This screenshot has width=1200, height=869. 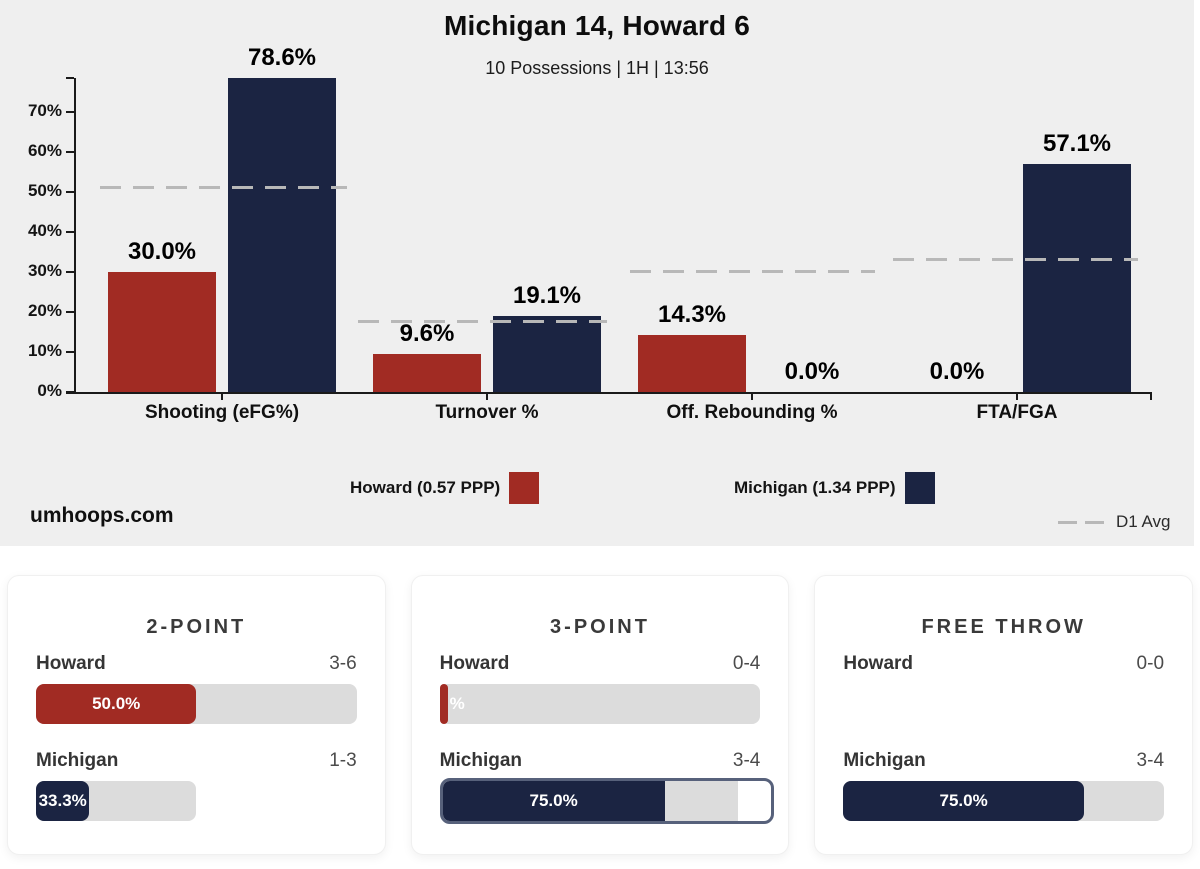 I want to click on d1-avg-dash-icon, so click(x=1082, y=522).